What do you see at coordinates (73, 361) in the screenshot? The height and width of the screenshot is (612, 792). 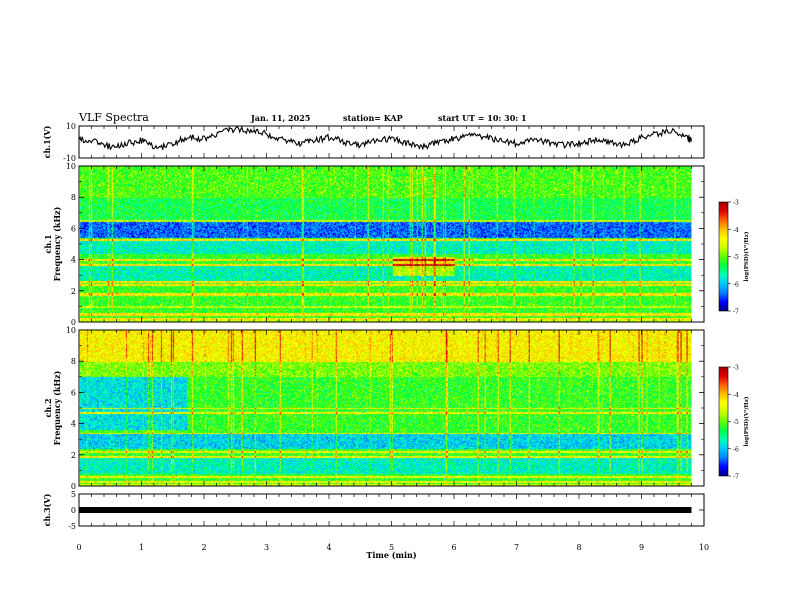 I see `spectrogram-ch2-ytick-label: 8` at bounding box center [73, 361].